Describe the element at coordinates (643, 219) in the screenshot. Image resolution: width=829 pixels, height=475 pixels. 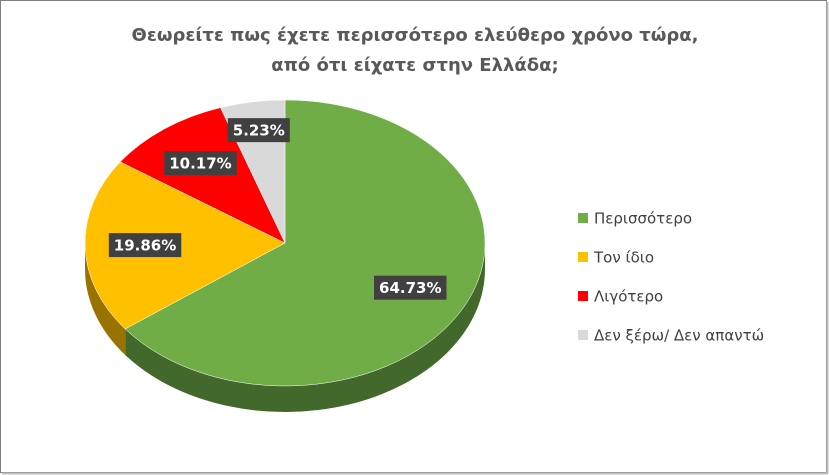
I see `legend-label: Περισσότερο` at that location.